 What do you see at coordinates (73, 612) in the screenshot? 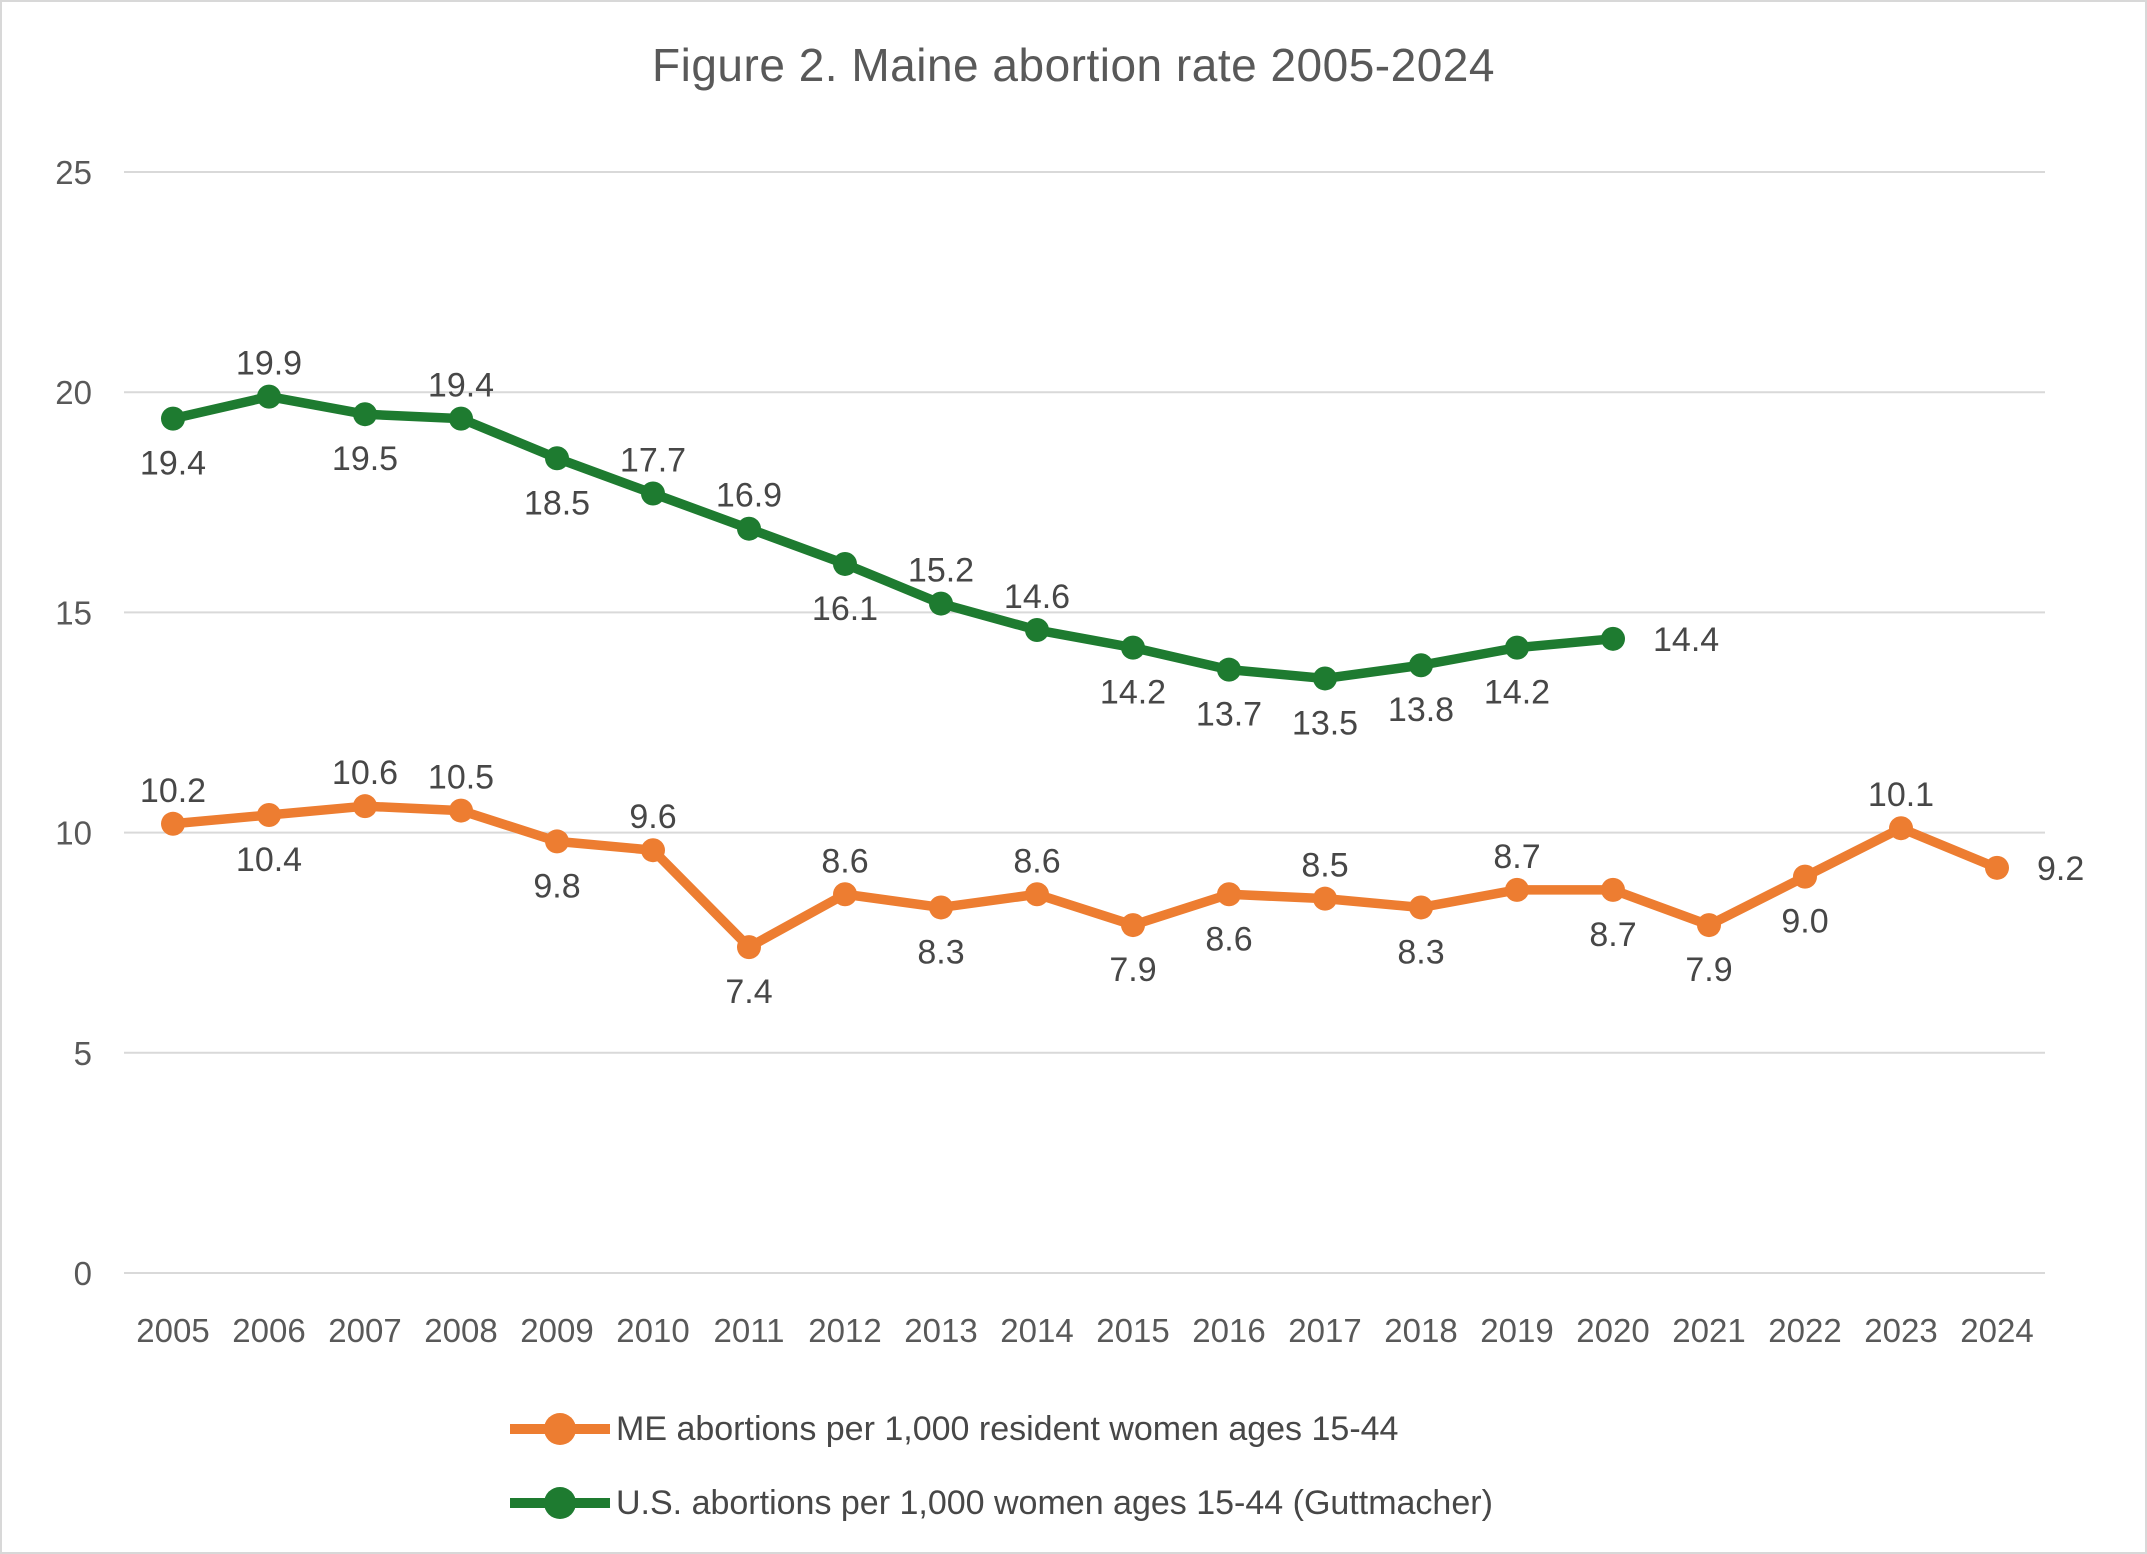
I see `y-axis-tick-label: 15` at bounding box center [73, 612].